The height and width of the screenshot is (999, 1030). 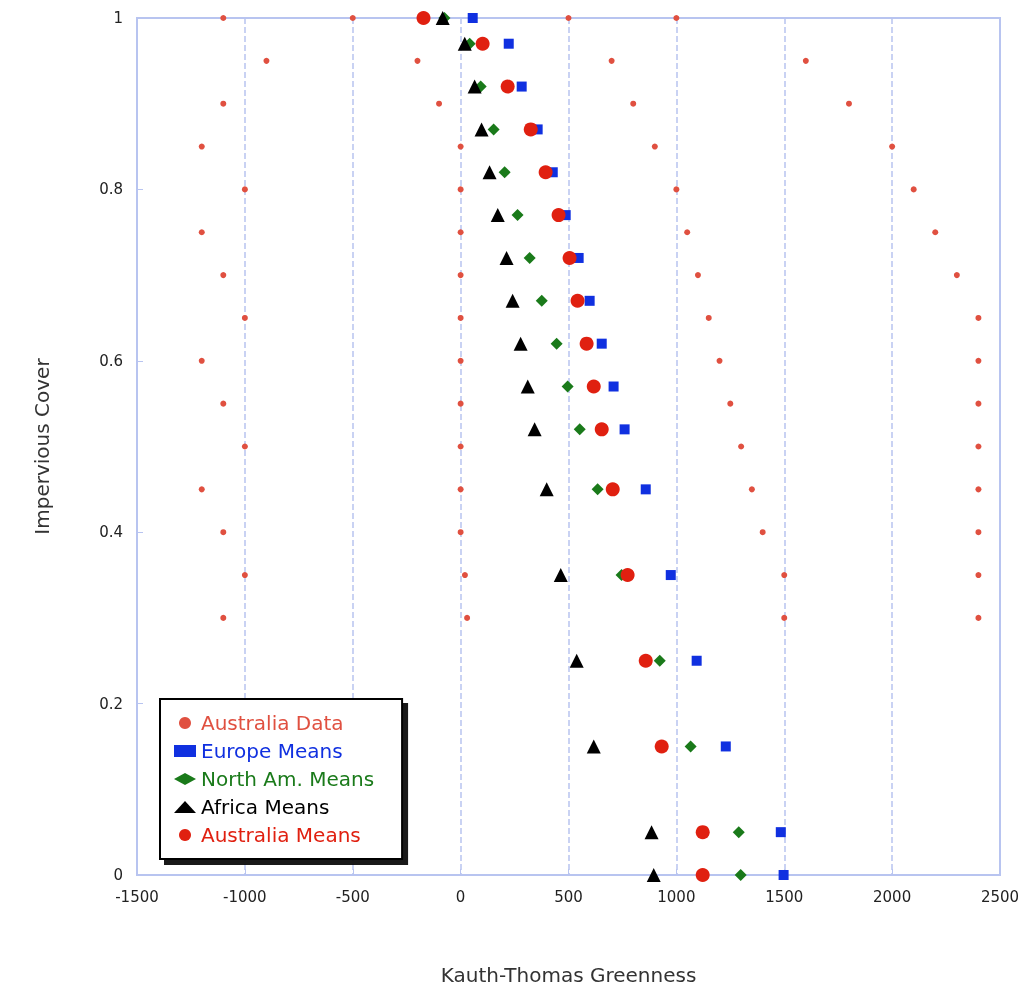 I want to click on x-tick-label: 0, so click(x=460, y=896).